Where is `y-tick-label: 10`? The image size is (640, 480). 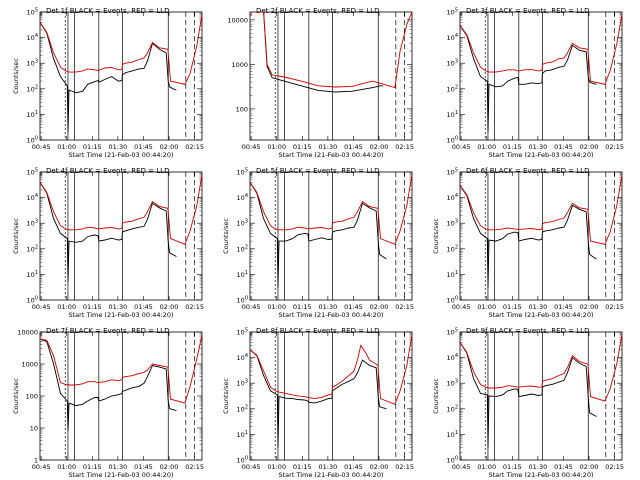
y-tick-label: 10 is located at coordinates (34, 429).